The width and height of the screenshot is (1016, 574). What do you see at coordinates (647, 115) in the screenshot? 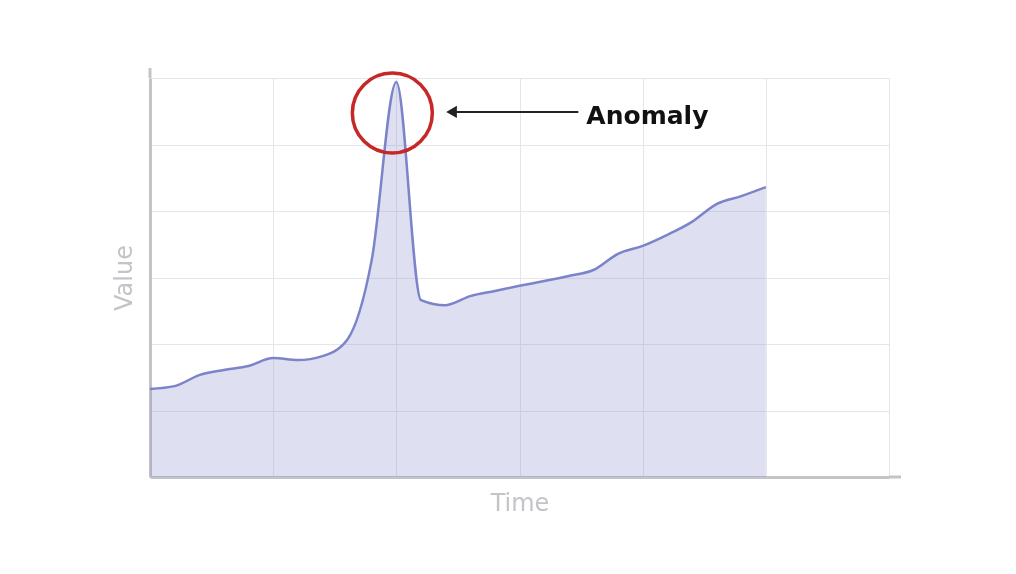
I see `annotation: Anomaly` at bounding box center [647, 115].